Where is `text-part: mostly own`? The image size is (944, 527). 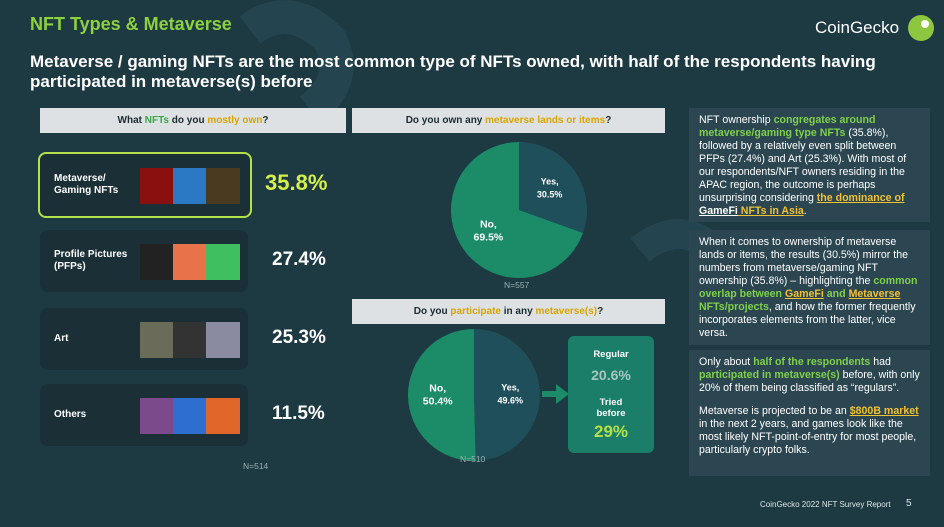
text-part: mostly own is located at coordinates (235, 120).